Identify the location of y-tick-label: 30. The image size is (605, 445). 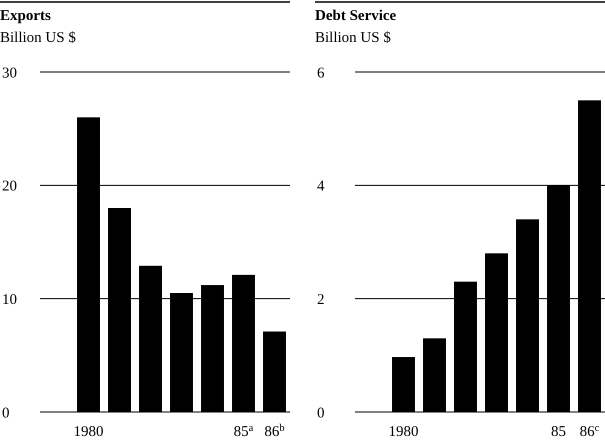
(9, 73).